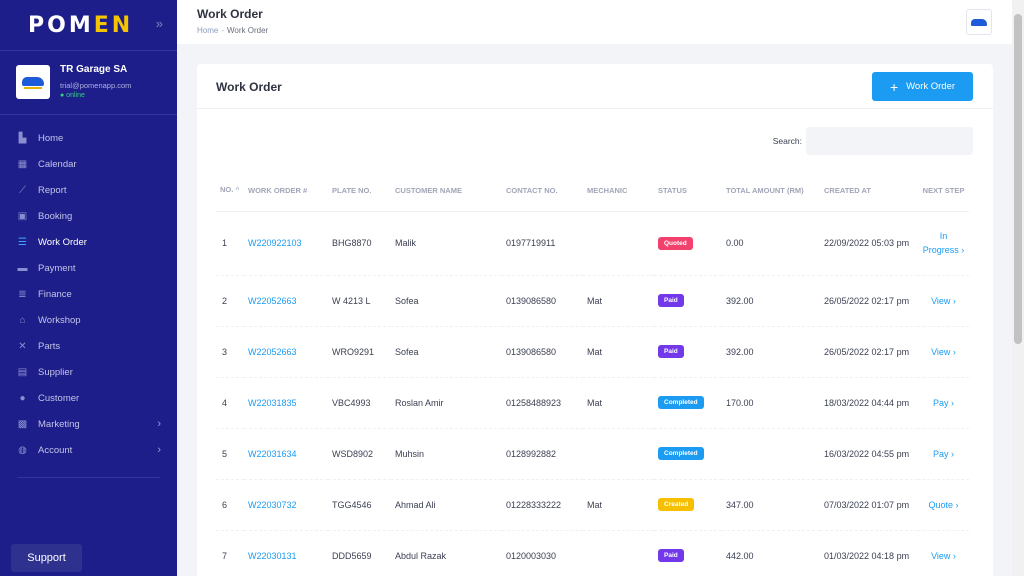 The height and width of the screenshot is (576, 1024). What do you see at coordinates (46, 558) in the screenshot?
I see `support-button: Support` at bounding box center [46, 558].